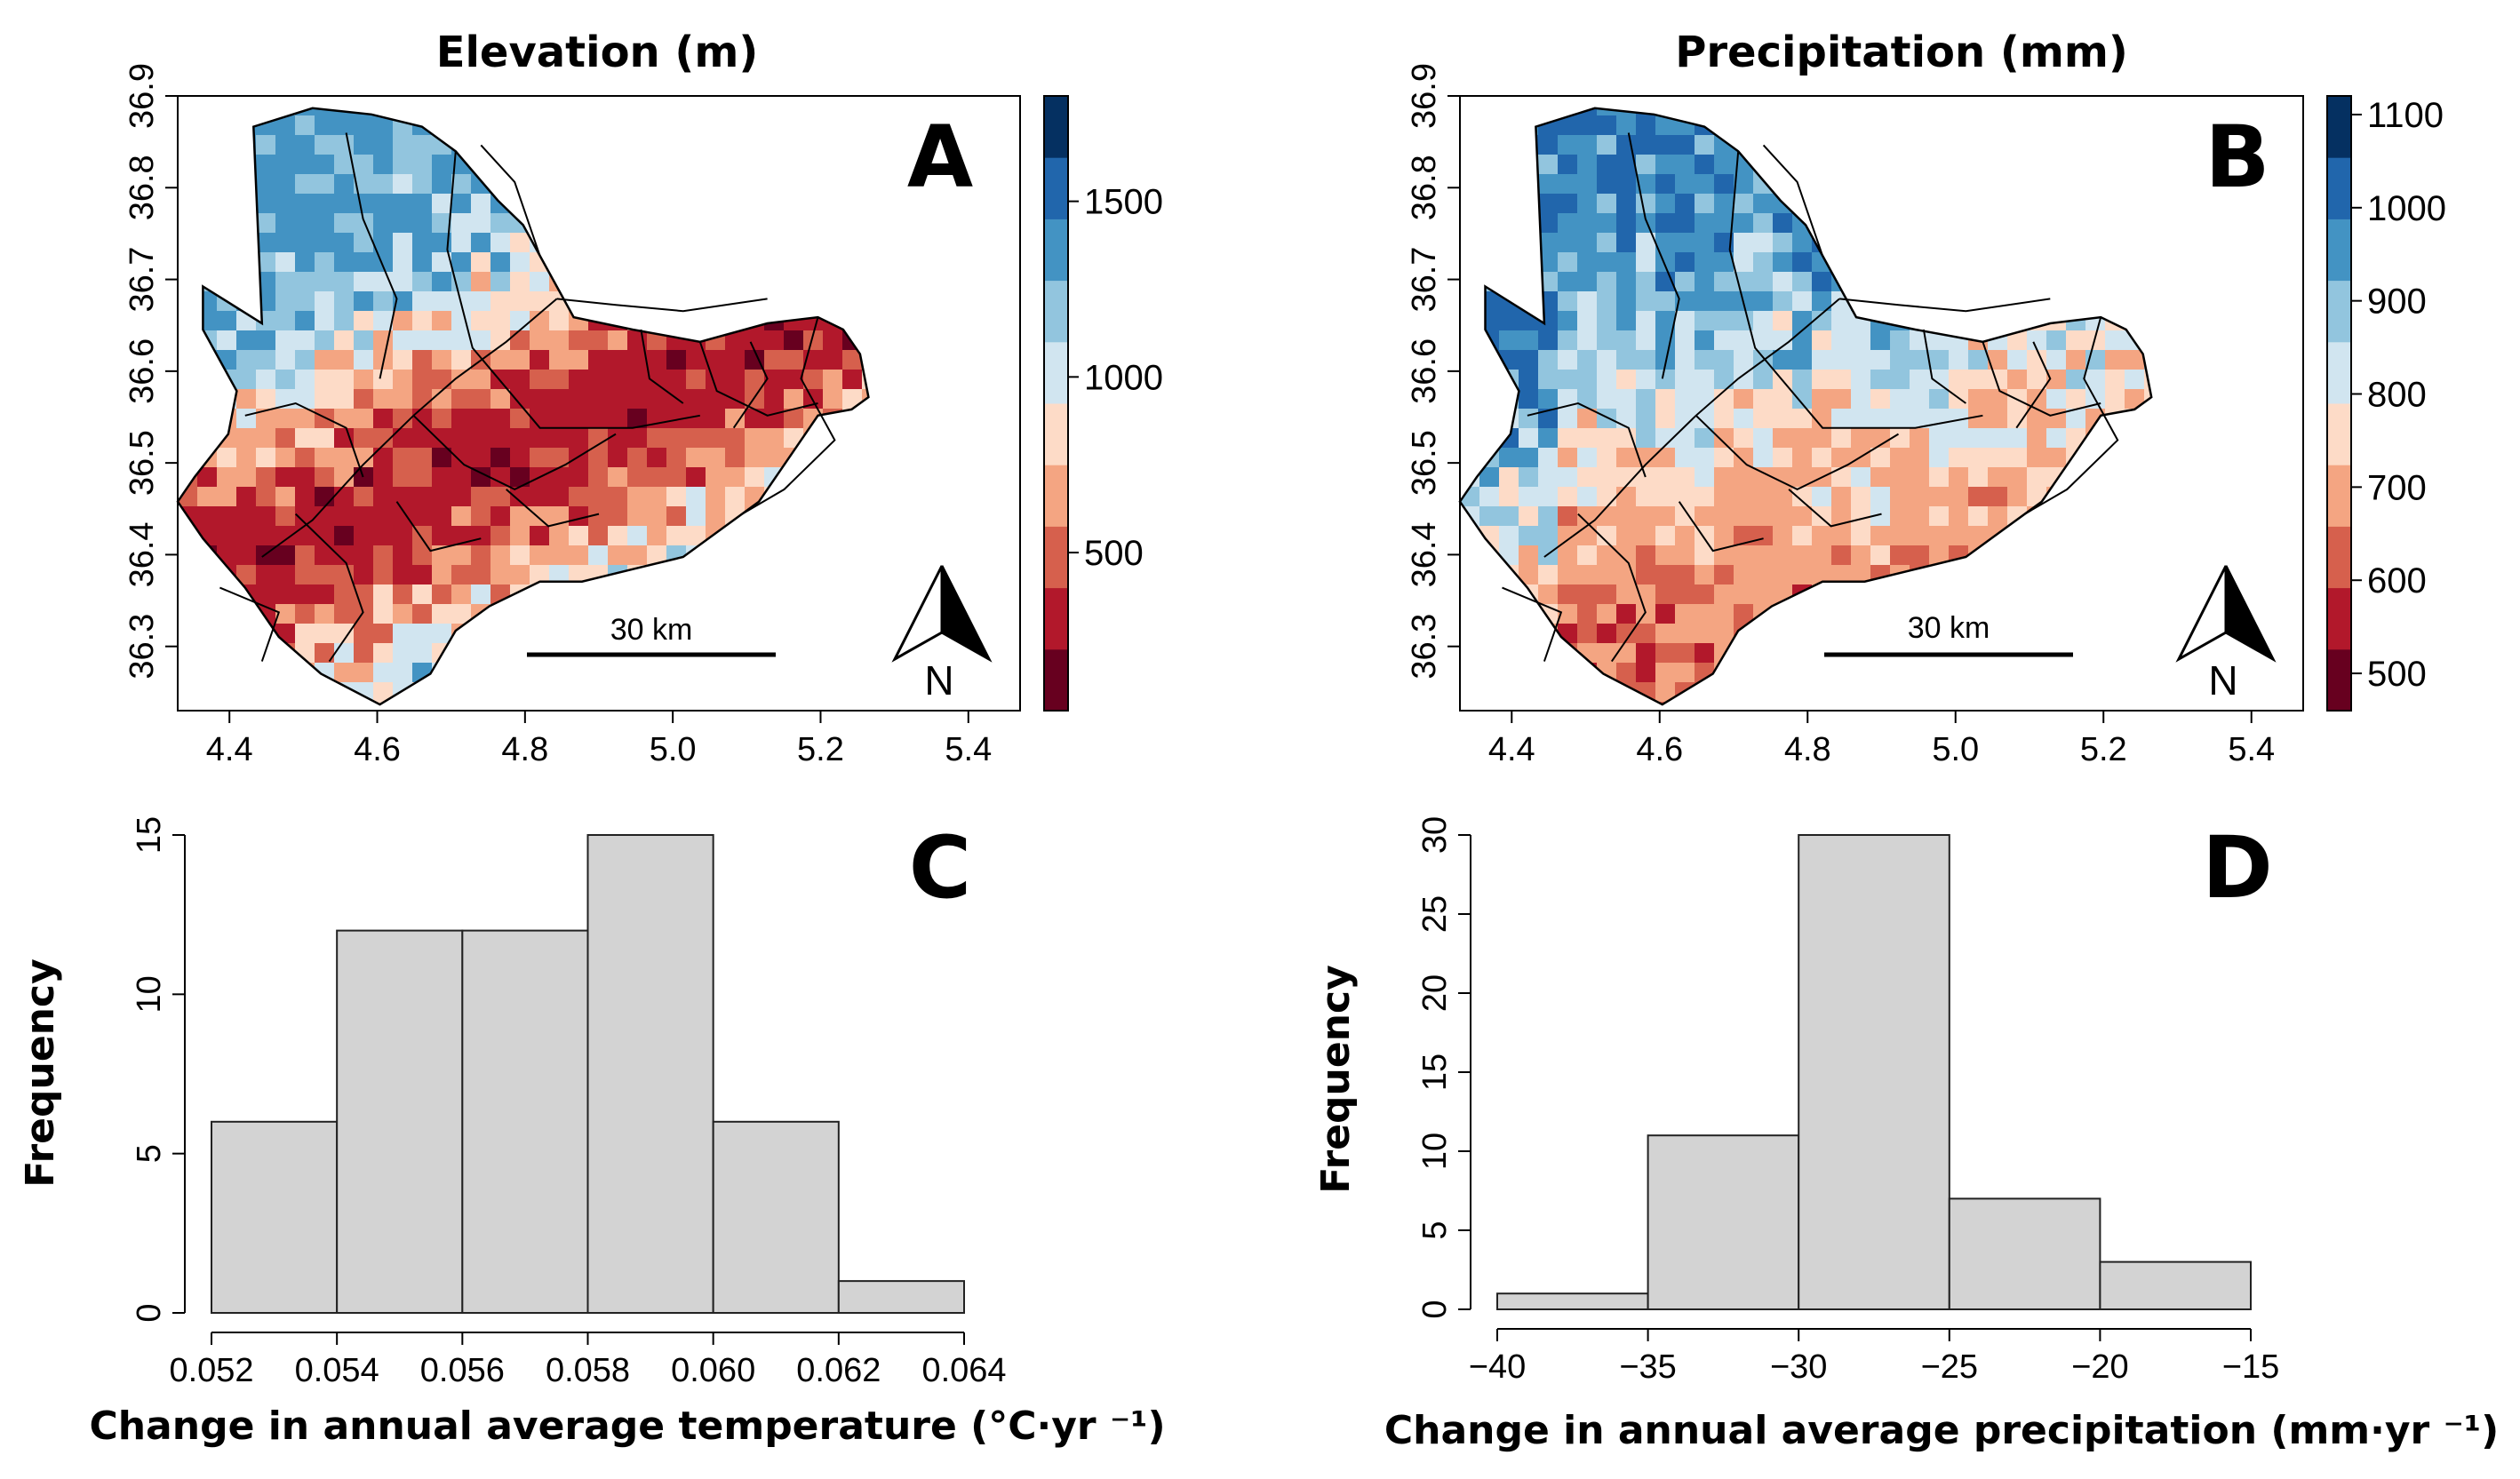 This screenshot has height=1479, width=2520. Describe the element at coordinates (1944, 306) in the screenshot. I see `district-boundary` at that location.